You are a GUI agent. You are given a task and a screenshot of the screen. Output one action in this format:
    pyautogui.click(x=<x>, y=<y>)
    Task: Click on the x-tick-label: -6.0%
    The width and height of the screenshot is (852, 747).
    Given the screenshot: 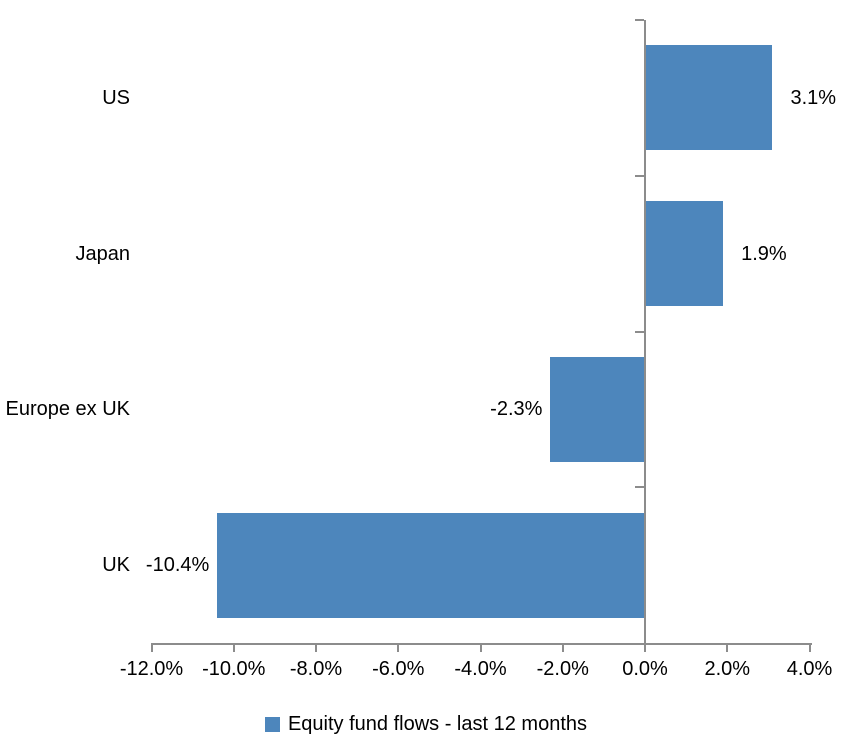 What is the action you would take?
    pyautogui.click(x=398, y=669)
    